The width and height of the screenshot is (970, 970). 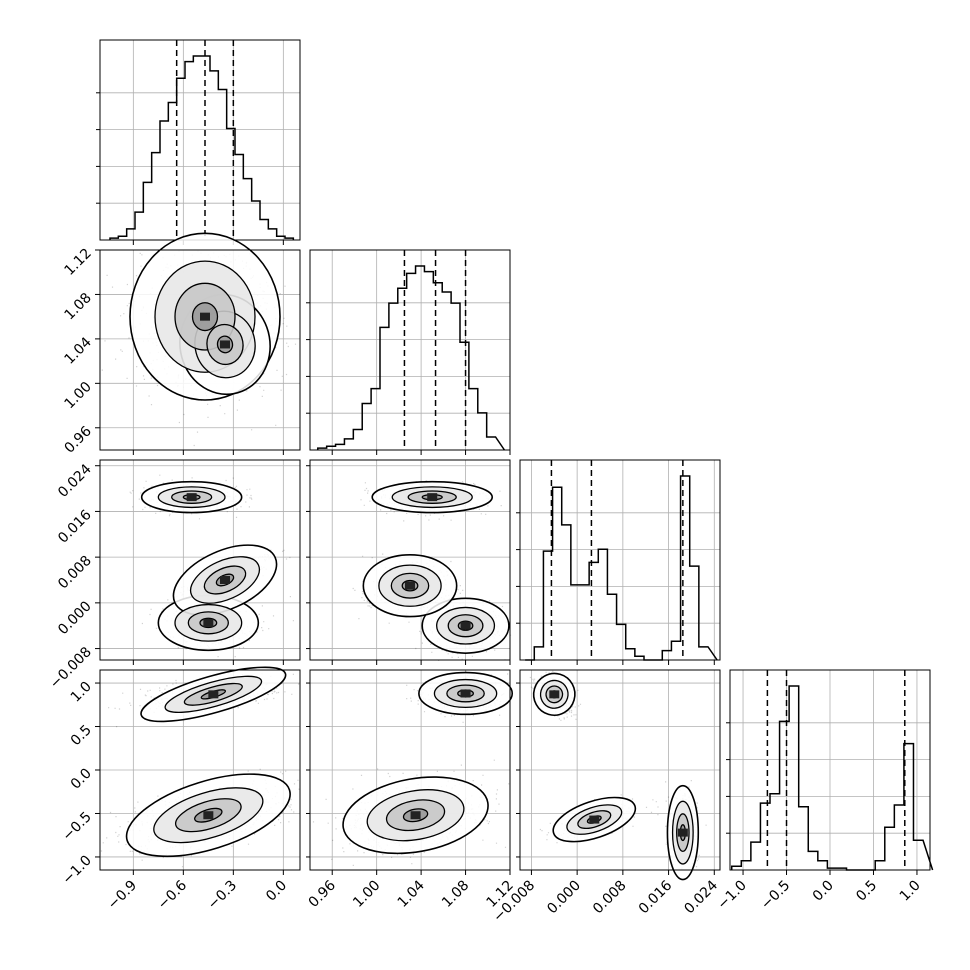 I want to click on xtick-label-3-2: 0.0, so click(x=823, y=891).